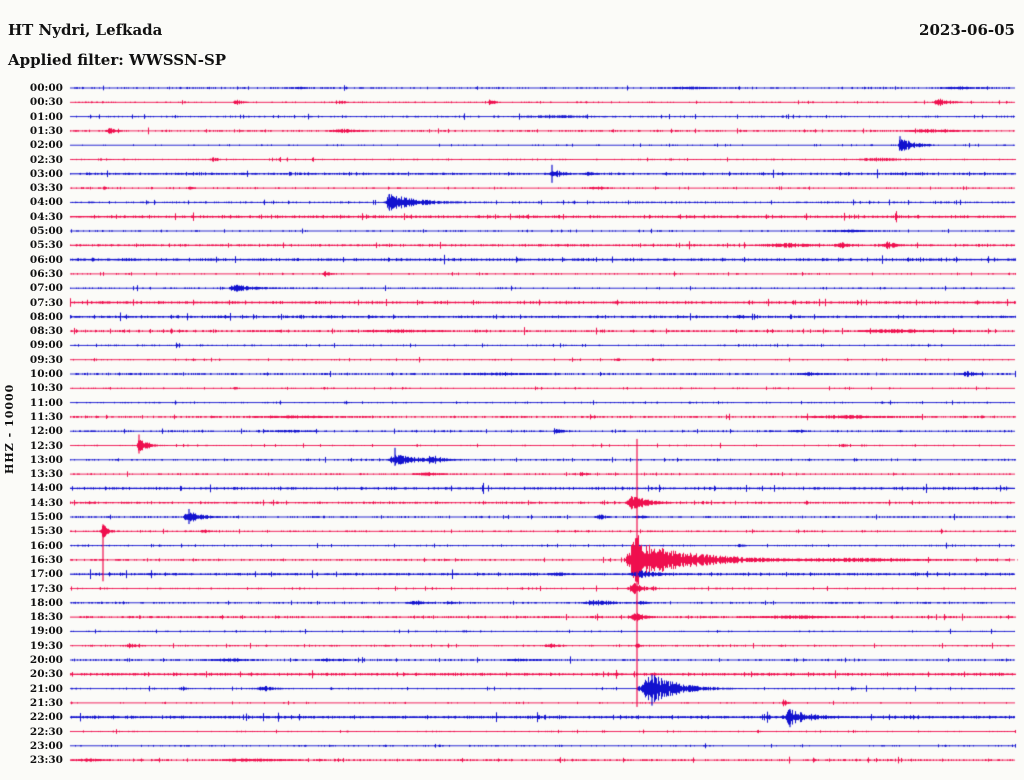 Image resolution: width=1024 pixels, height=780 pixels. I want to click on station-title: HT Nydri, Lefkada, so click(85, 30).